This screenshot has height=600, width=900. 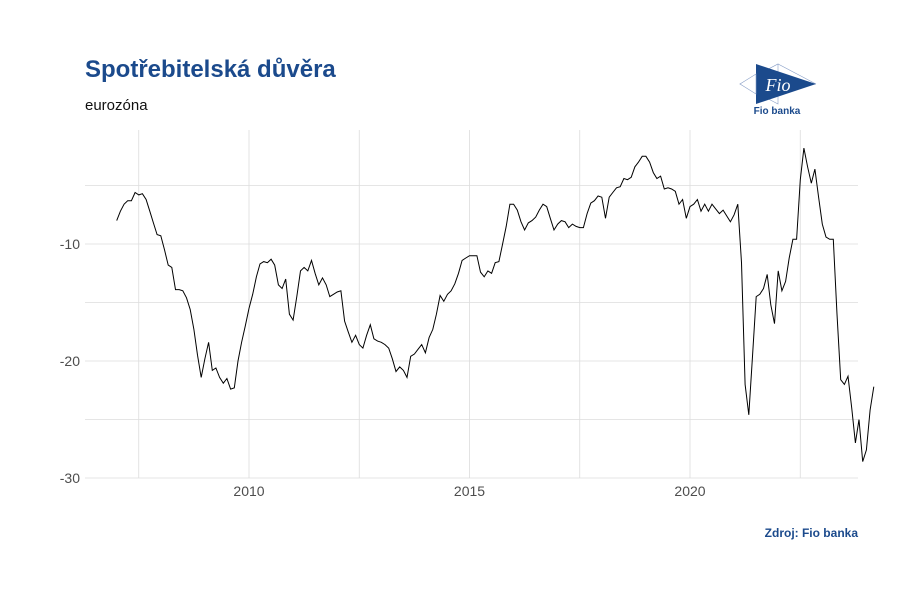 I want to click on svg-text: 2015, so click(x=469, y=491).